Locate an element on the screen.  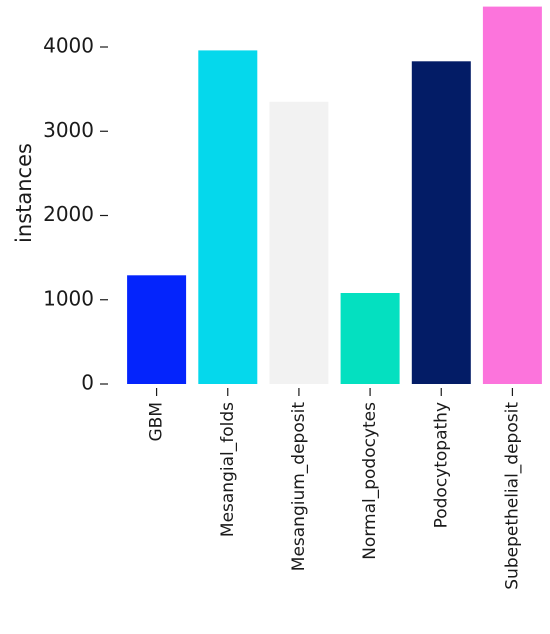
y-axis: 0 1000 2000 3000 4000 is located at coordinates (75, 214).